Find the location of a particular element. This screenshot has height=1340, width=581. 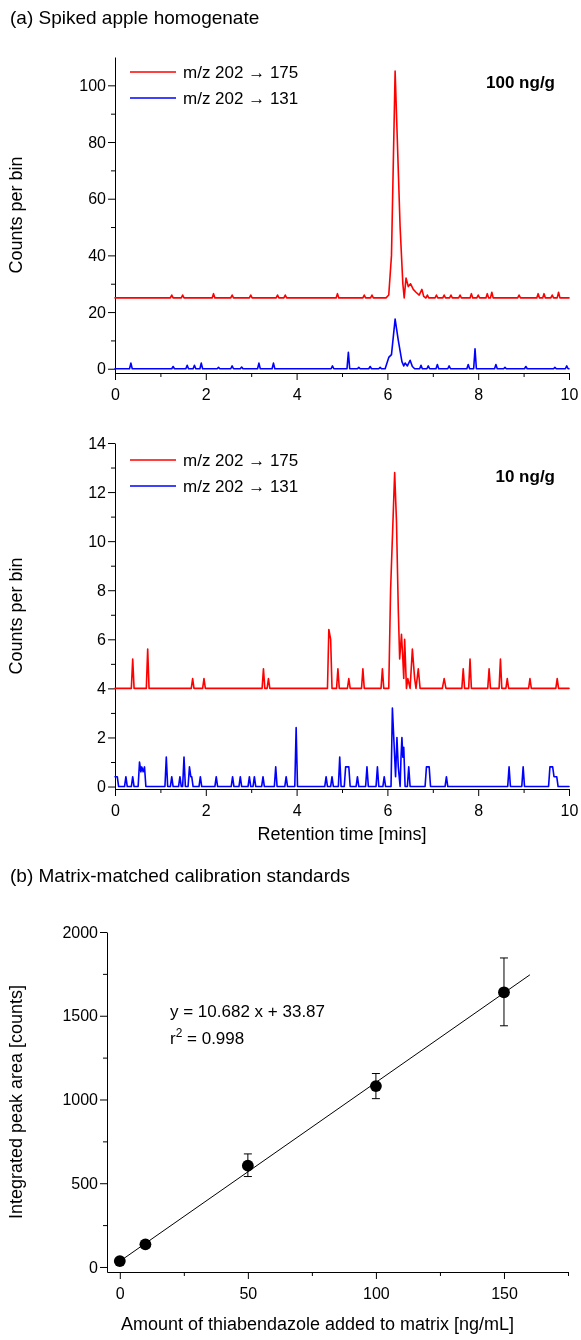

x-tick-label: 50 is located at coordinates (248, 1293).